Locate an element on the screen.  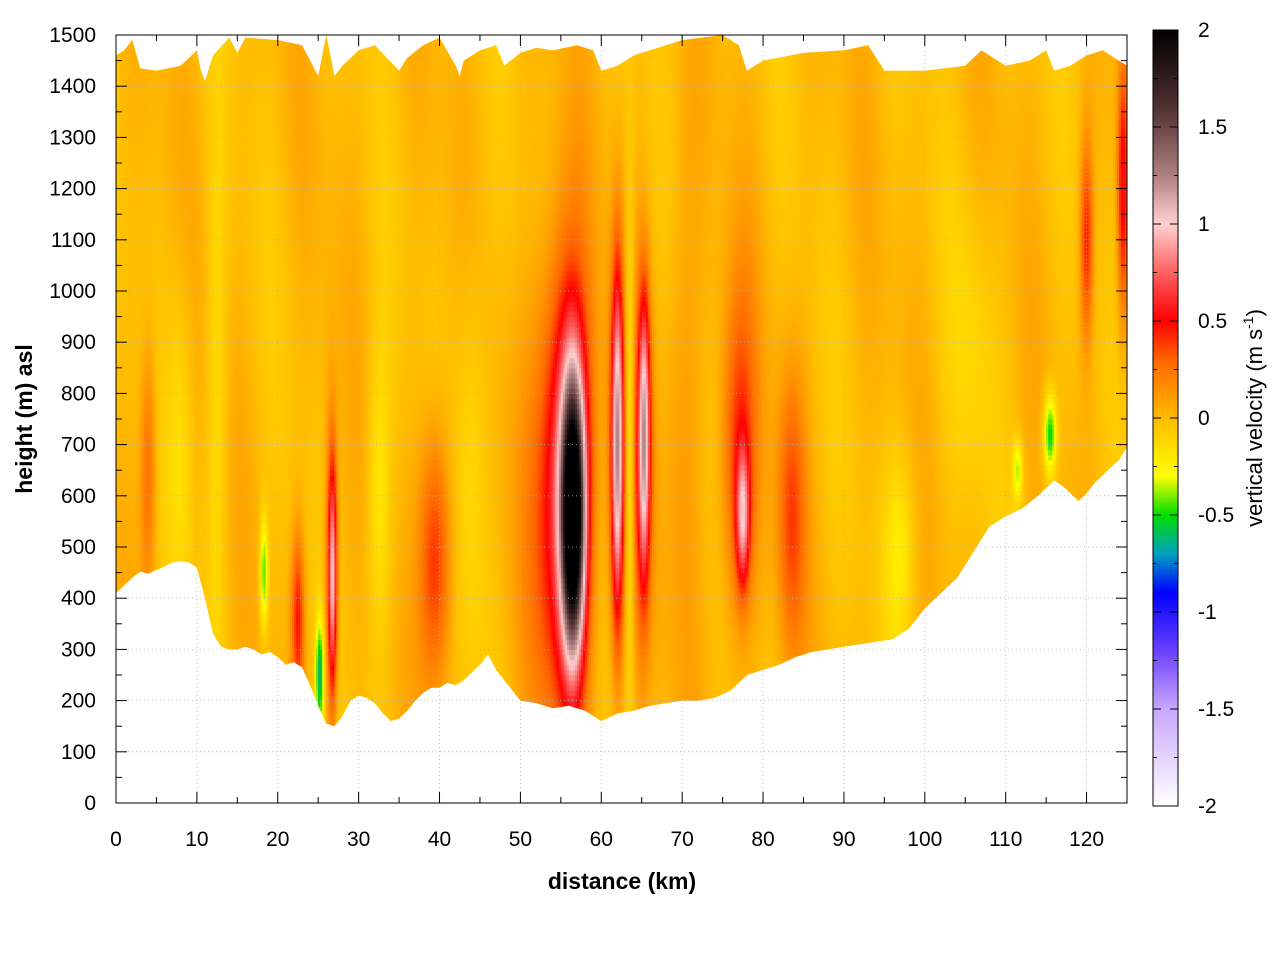
x-tick-label: 60 is located at coordinates (601, 839).